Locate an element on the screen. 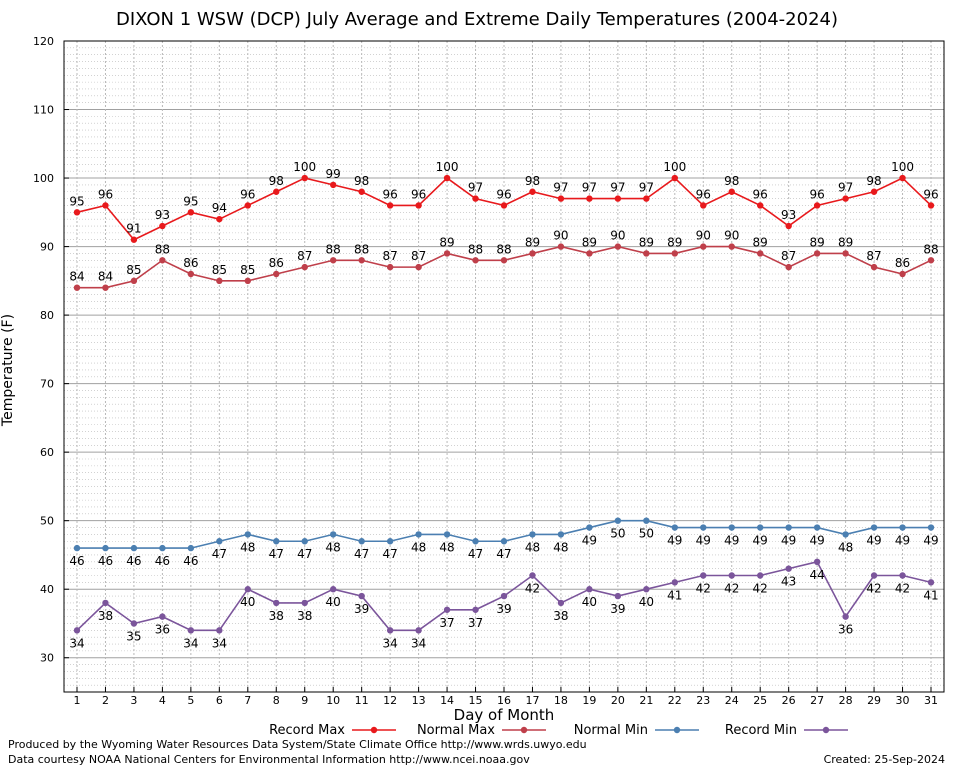 The height and width of the screenshot is (768, 954). legend-label: Record Min is located at coordinates (761, 730).